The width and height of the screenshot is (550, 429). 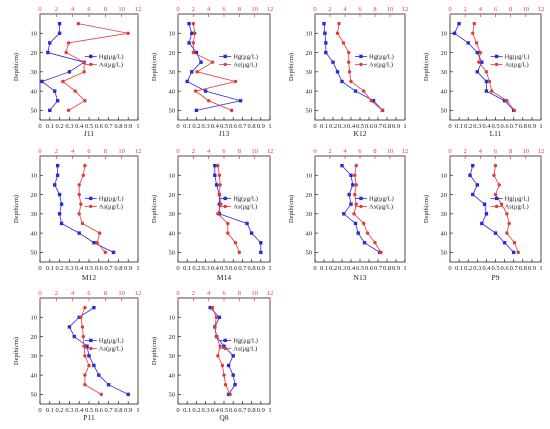 I want to click on y-axis-label: Depth(cm), so click(x=291, y=209).